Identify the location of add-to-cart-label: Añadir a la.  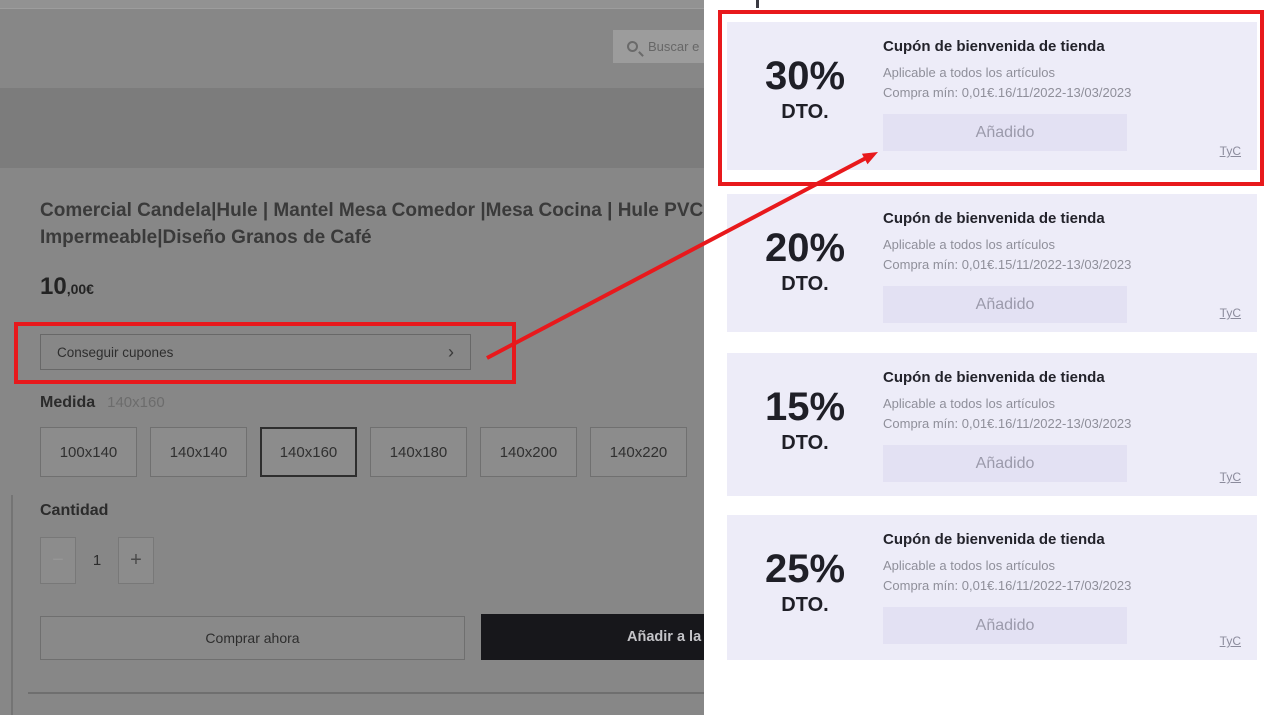
(664, 637).